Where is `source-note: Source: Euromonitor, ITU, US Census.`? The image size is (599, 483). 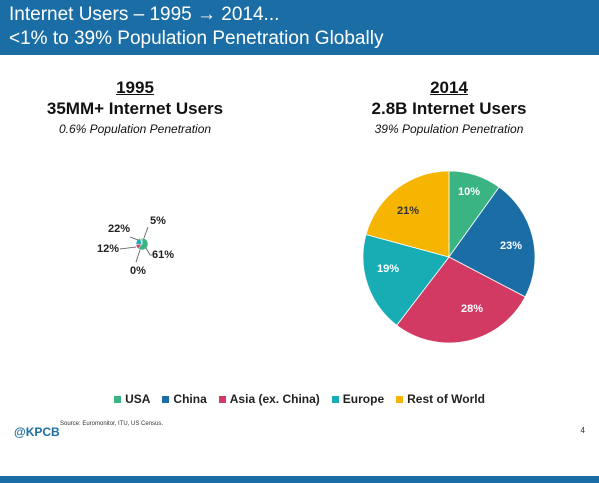 source-note: Source: Euromonitor, ITU, US Census. is located at coordinates (112, 424).